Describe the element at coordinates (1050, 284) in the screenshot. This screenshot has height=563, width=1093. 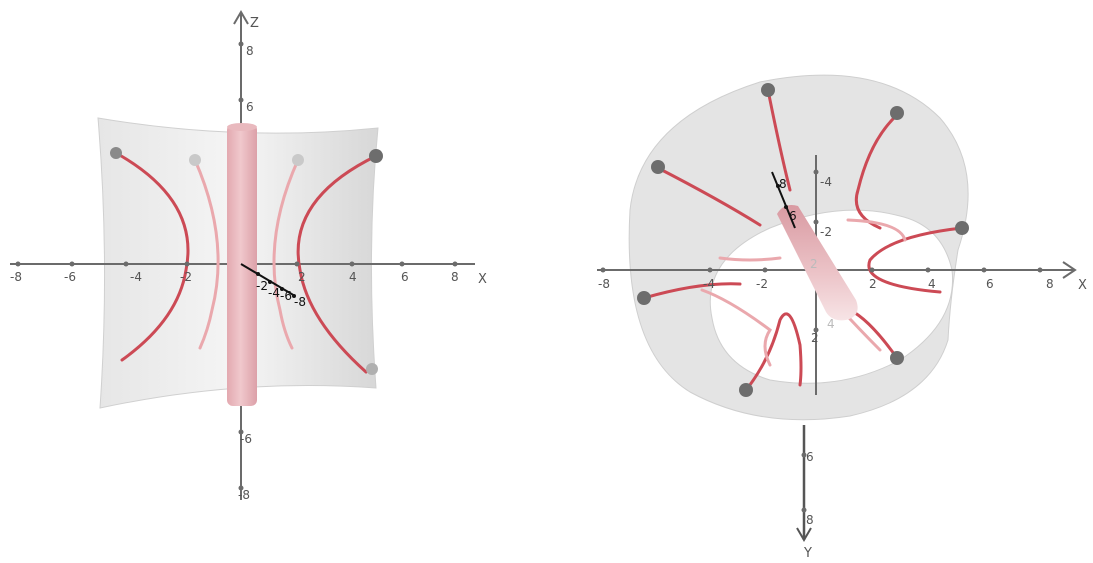
I see `right-x-tick-label: 8` at that location.